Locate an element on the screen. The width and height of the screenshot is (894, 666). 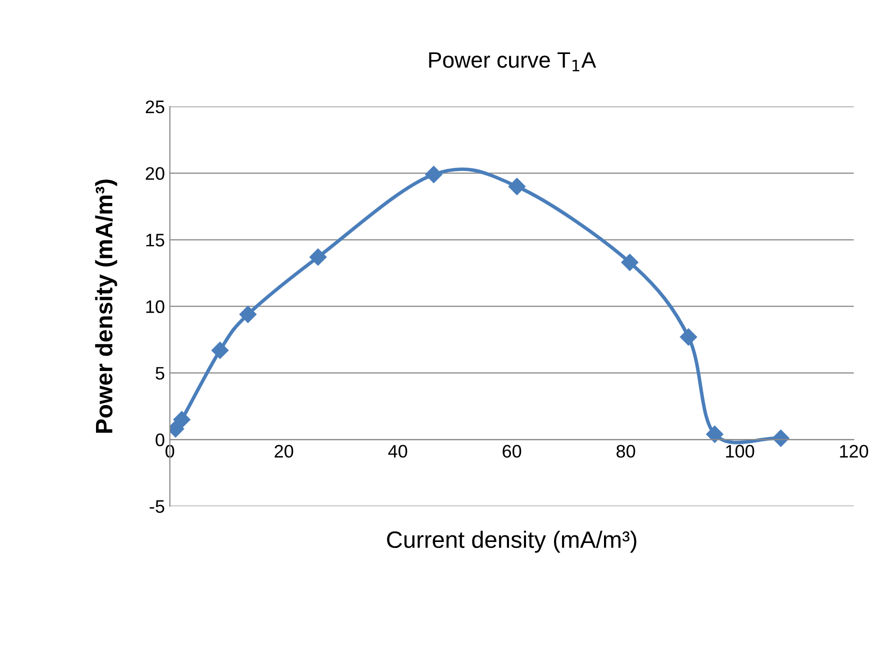
x-tick-label: 40 is located at coordinates (398, 451).